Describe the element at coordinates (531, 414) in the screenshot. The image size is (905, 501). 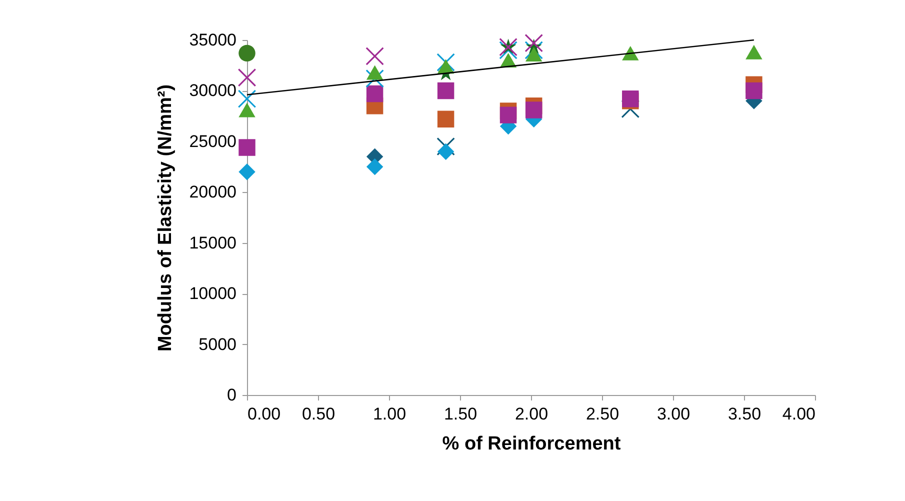
I see `x-tick-label: 2.00` at that location.